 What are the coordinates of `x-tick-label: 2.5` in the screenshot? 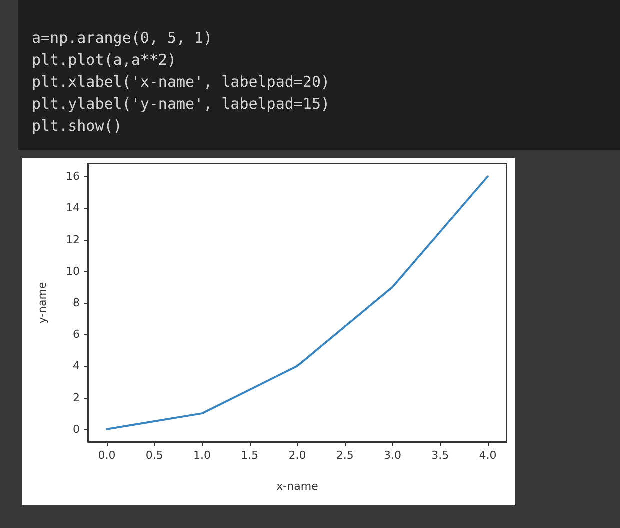 It's located at (345, 455).